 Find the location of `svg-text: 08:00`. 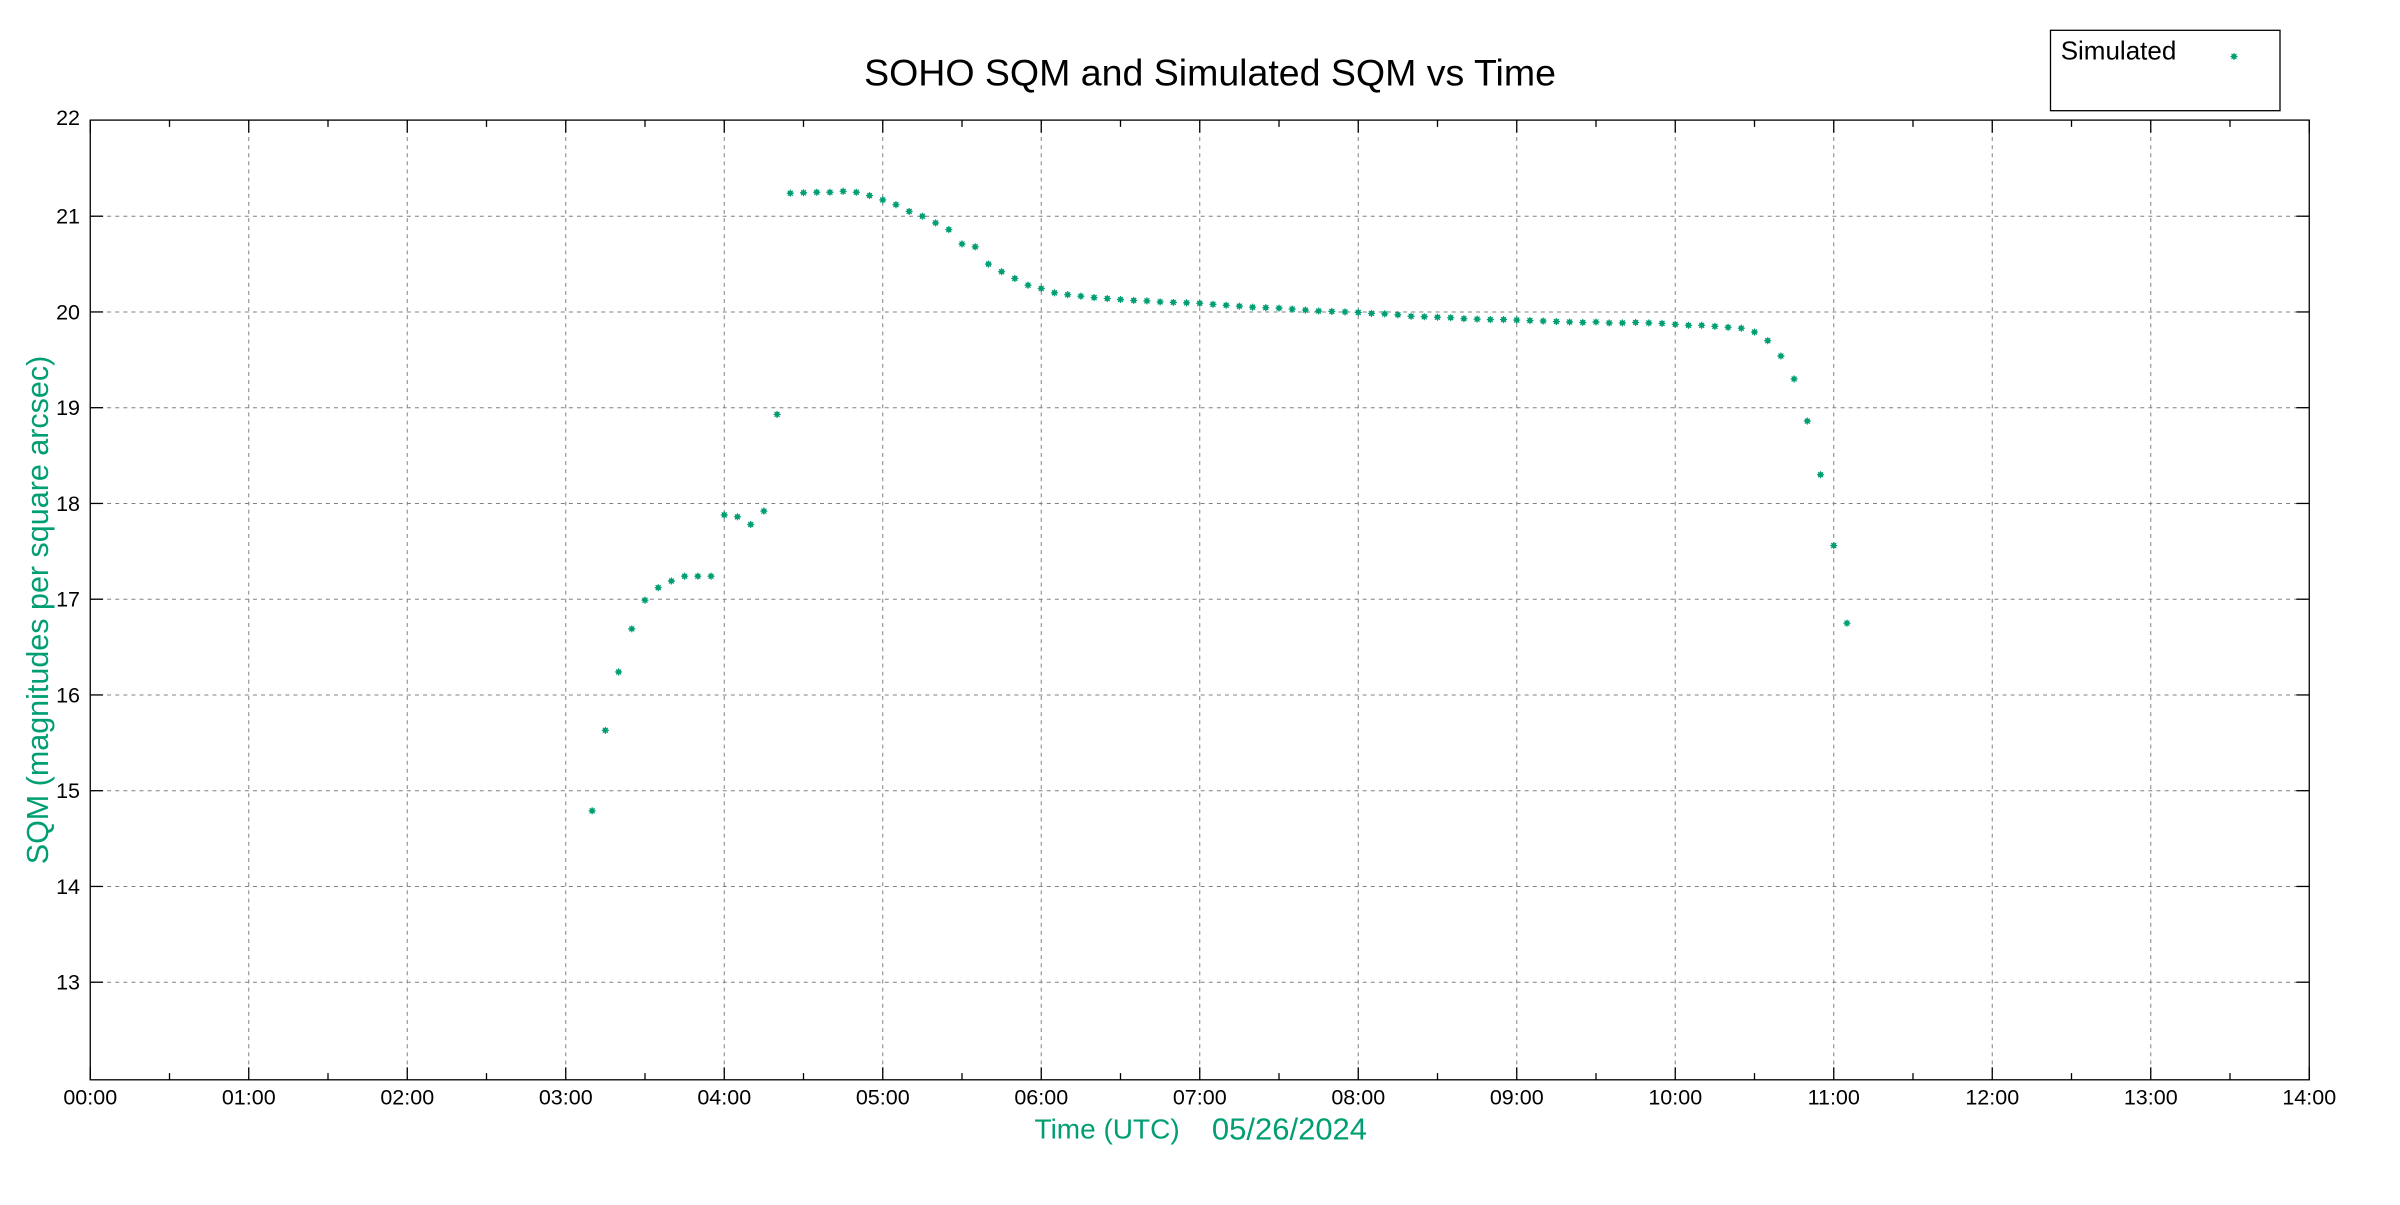

svg-text: 08:00 is located at coordinates (1358, 1098).